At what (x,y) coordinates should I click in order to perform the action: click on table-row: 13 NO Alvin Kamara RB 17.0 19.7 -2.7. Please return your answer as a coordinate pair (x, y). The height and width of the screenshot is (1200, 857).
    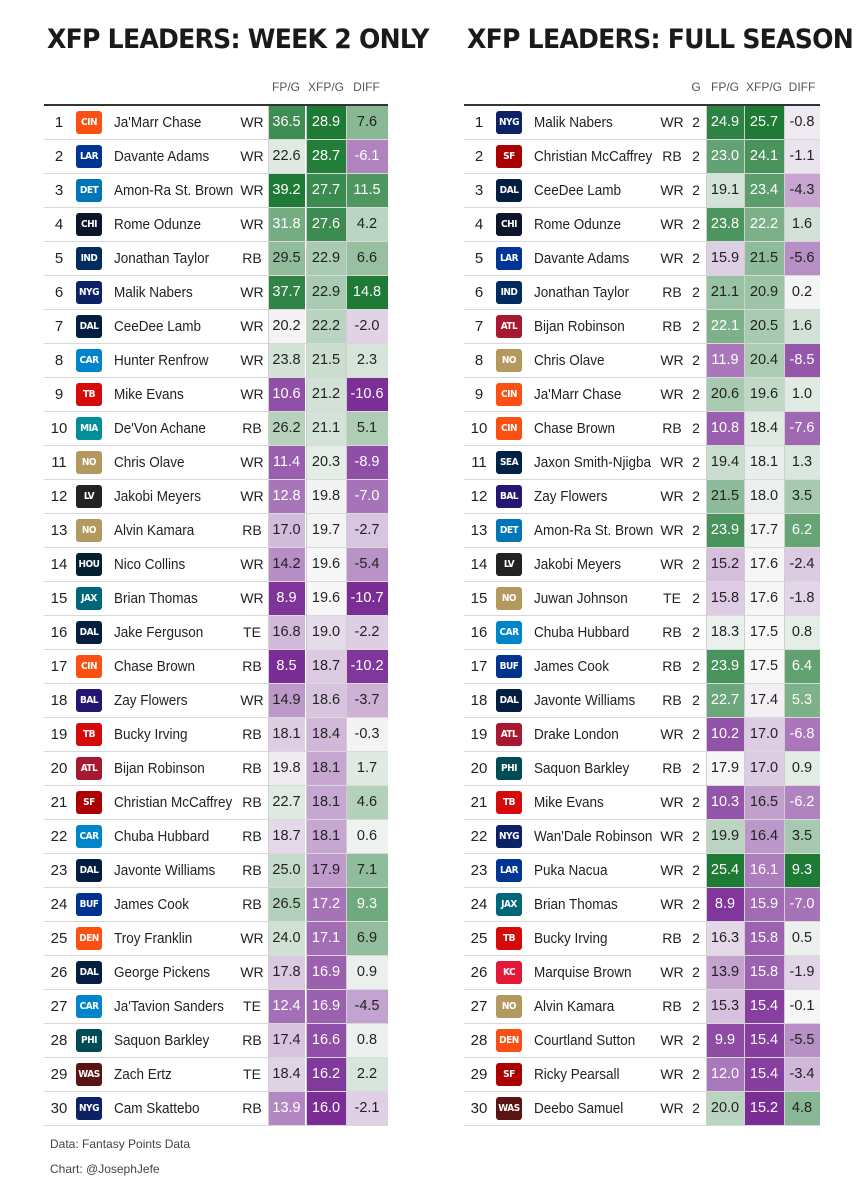
    Looking at the image, I should click on (216, 531).